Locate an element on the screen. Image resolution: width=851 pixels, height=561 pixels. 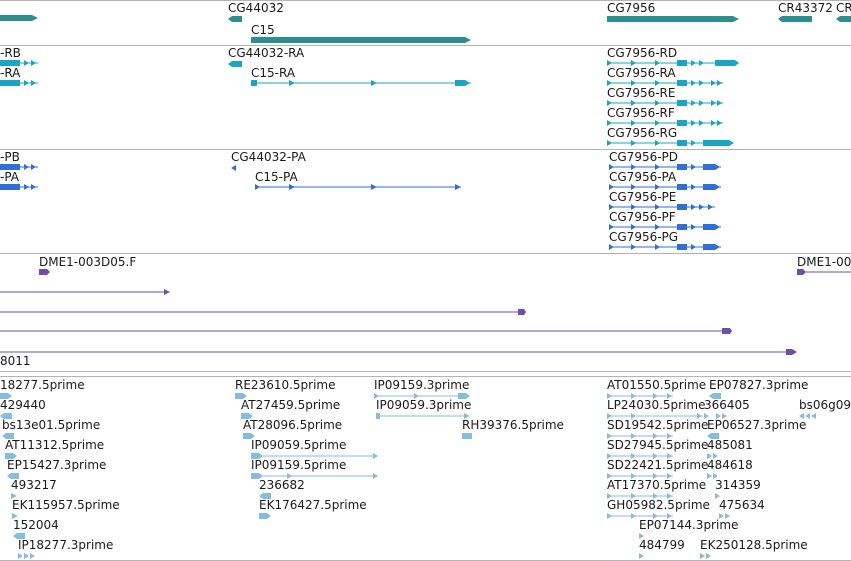
gene-label-cr43372: CR43372 is located at coordinates (805, 8).